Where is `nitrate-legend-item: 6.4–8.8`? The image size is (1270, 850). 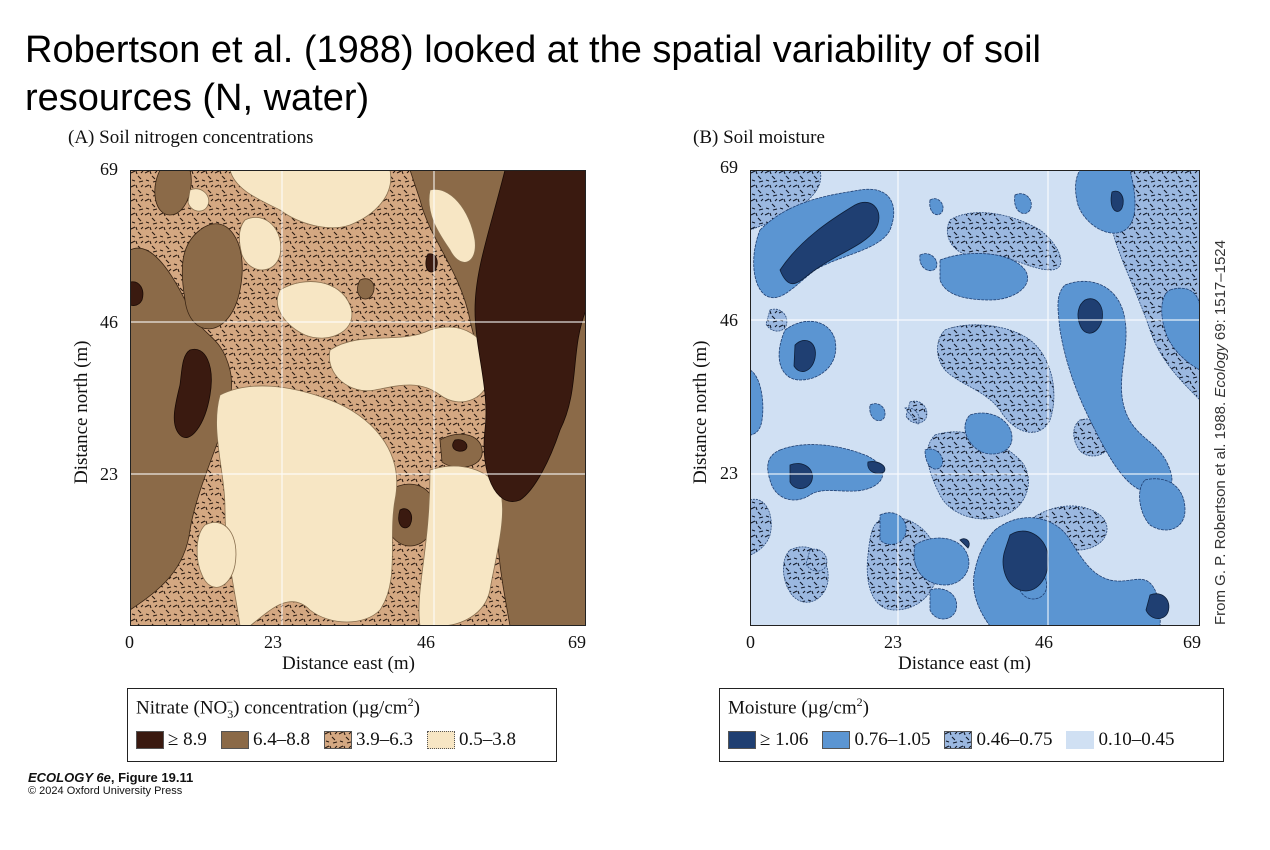
nitrate-legend-item: 6.4–8.8 is located at coordinates (265, 740).